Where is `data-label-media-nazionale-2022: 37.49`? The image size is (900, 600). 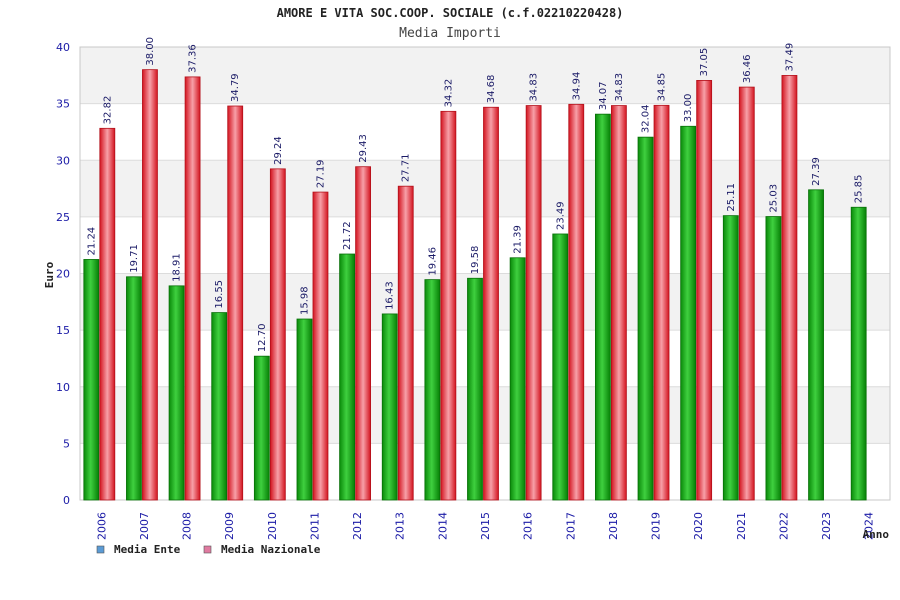
data-label-media-nazionale-2022: 37.49 is located at coordinates (789, 57).